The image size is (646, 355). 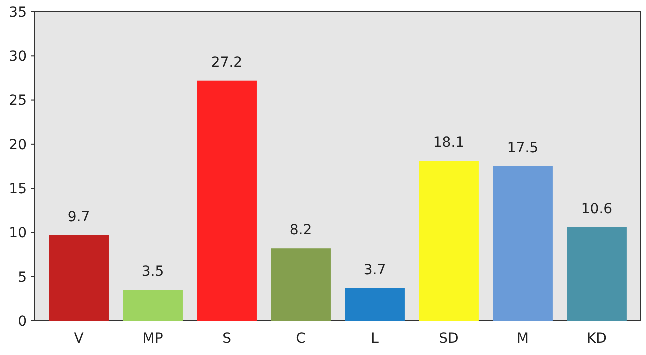 I want to click on data-label: 10.6, so click(x=597, y=209).